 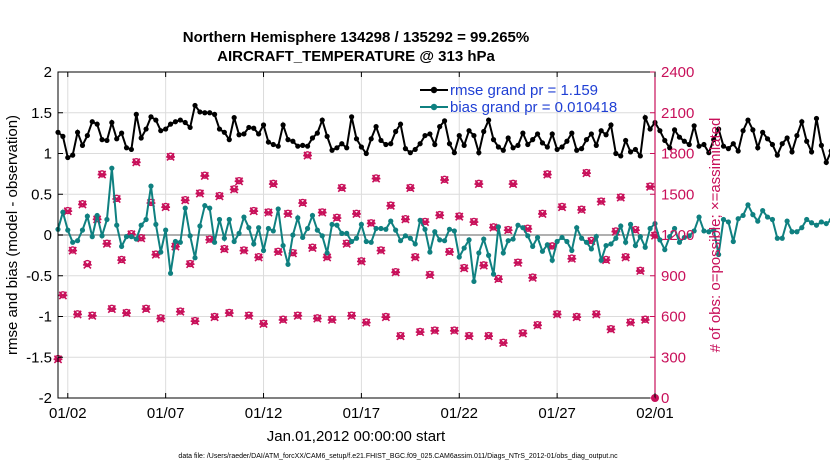 What do you see at coordinates (655, 413) in the screenshot?
I see `x-tick-label: 02/01` at bounding box center [655, 413].